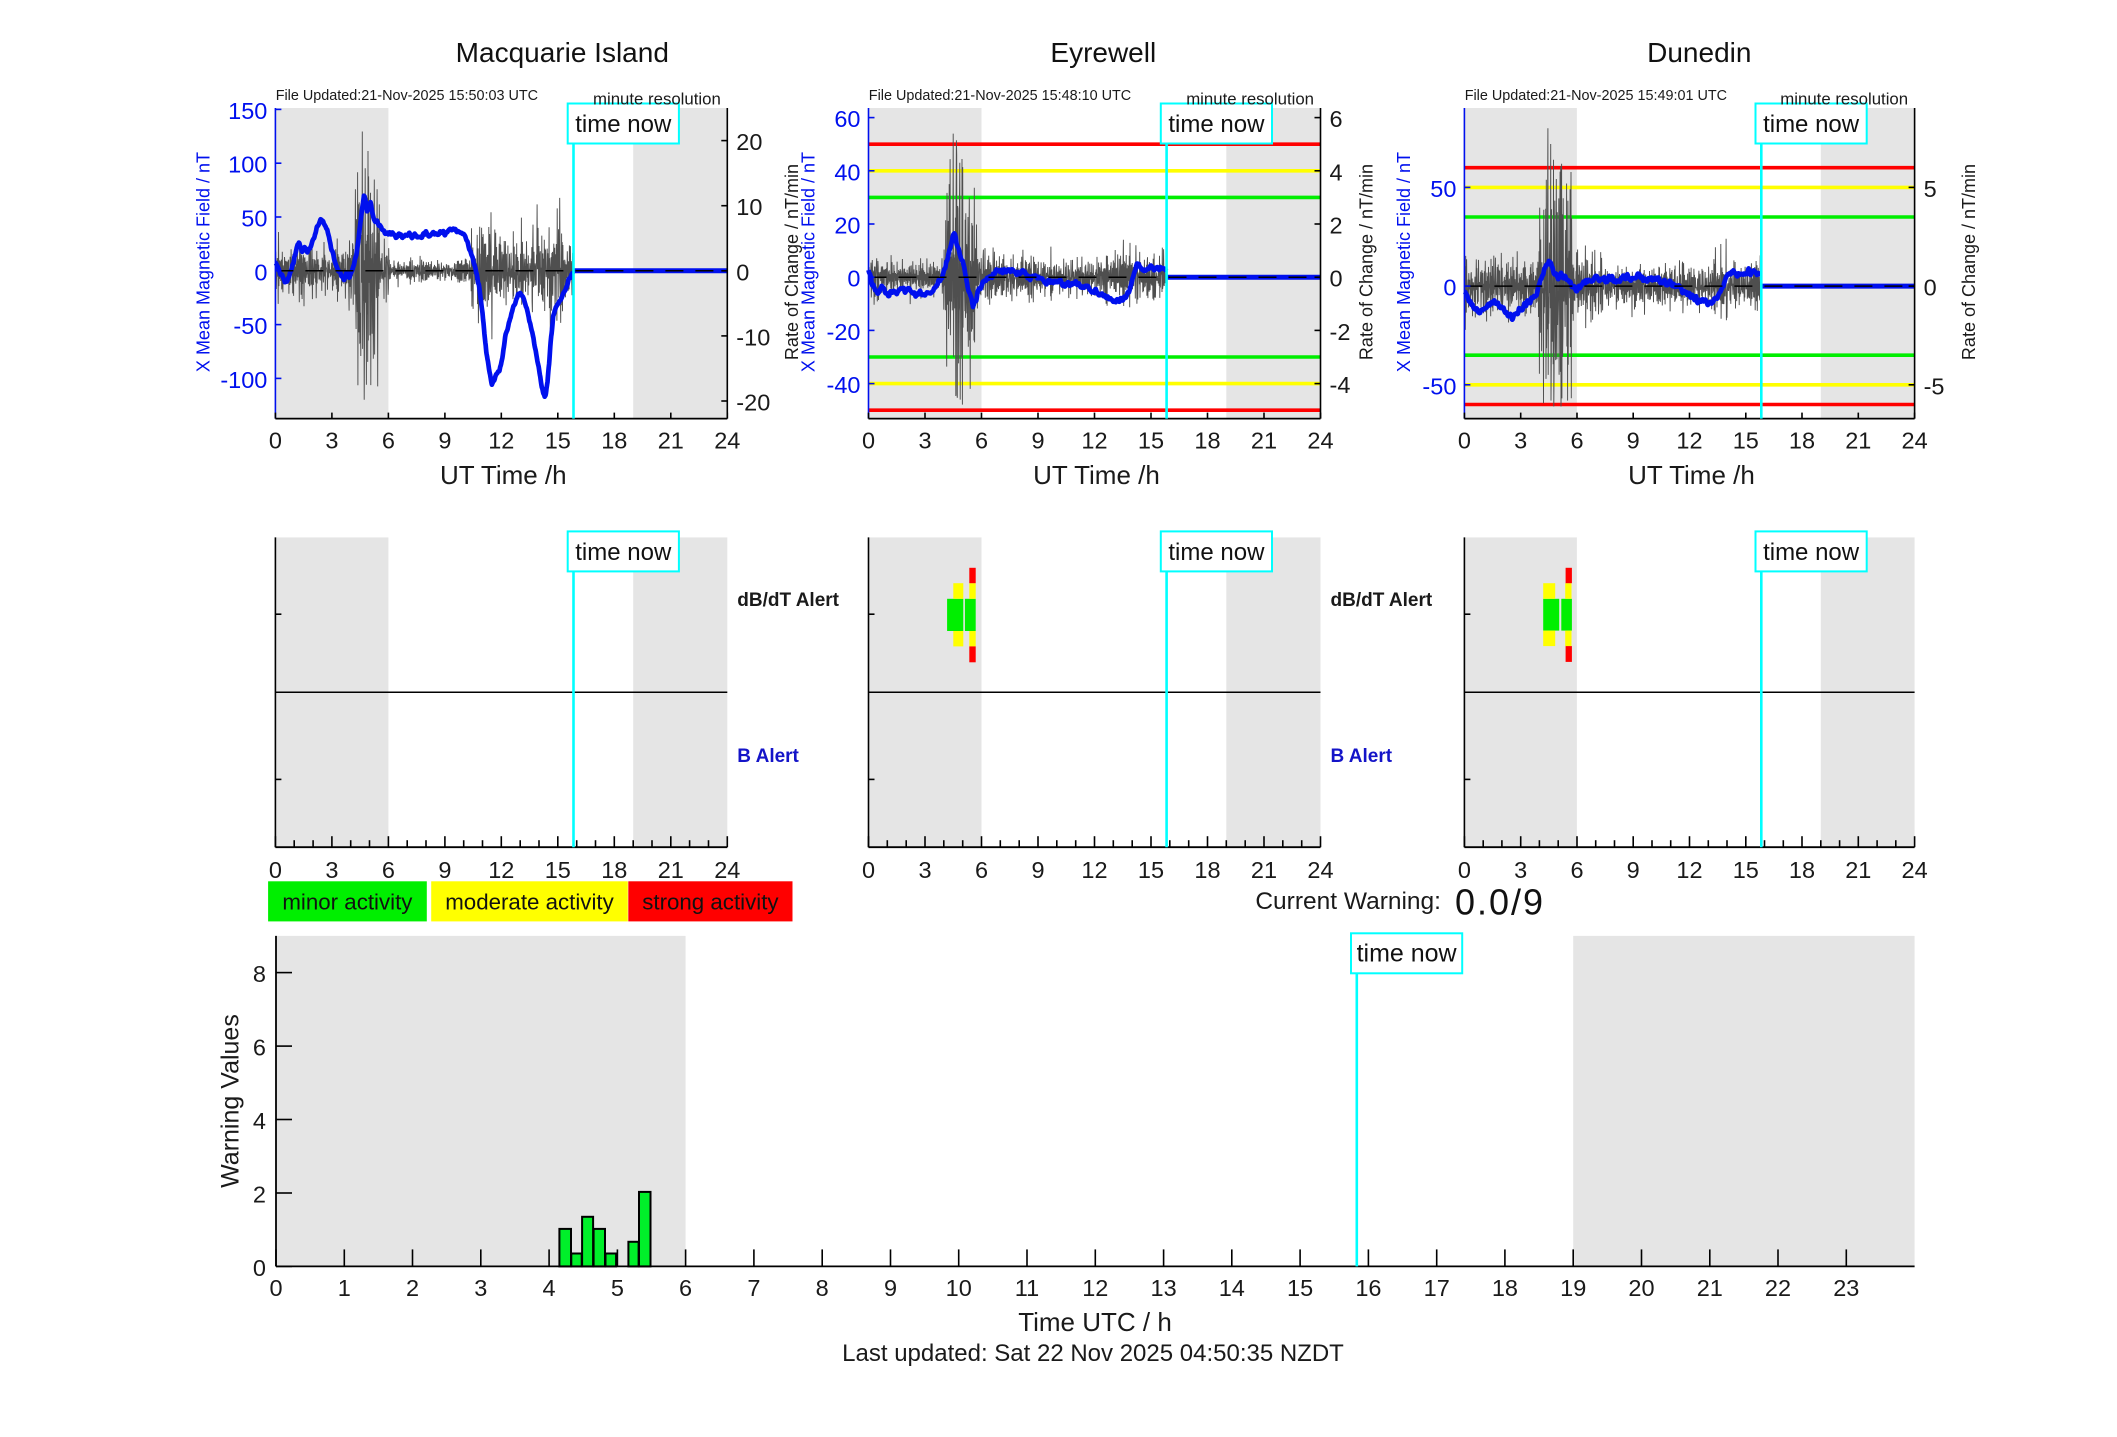  Describe the element at coordinates (1596, 96) in the screenshot. I see `svg-text:File Updated:21-Nov-2025 15:49: File Updated:21-Nov-2025 15:49:01 UTC` at that location.